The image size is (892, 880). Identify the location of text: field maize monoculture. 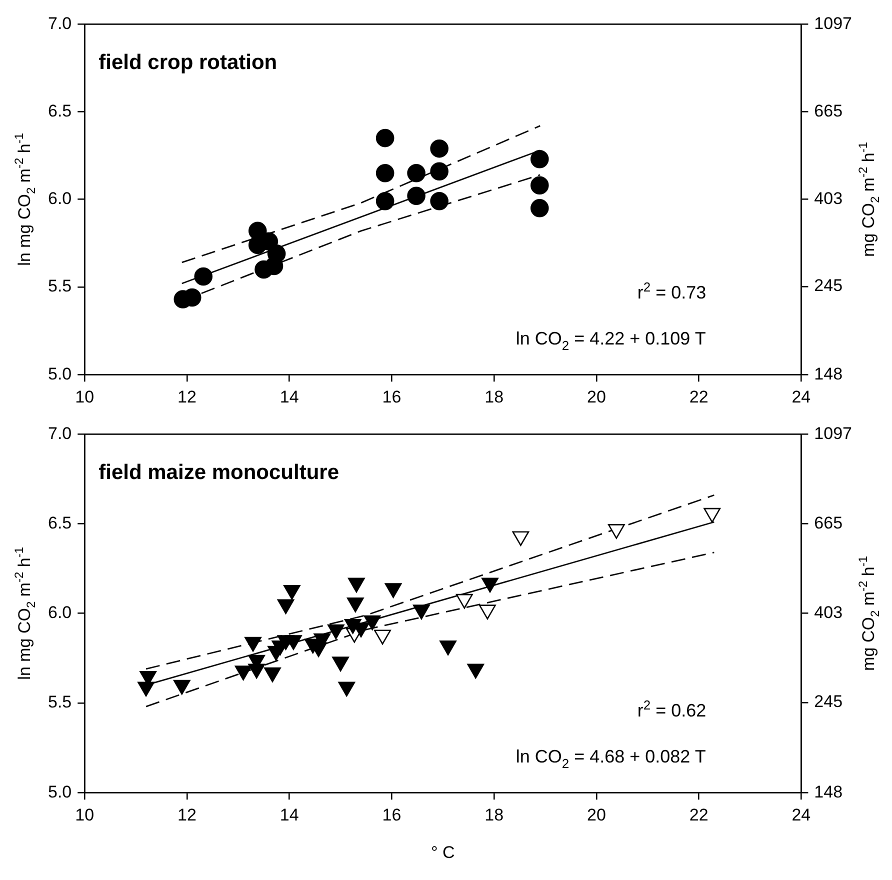
(219, 472).